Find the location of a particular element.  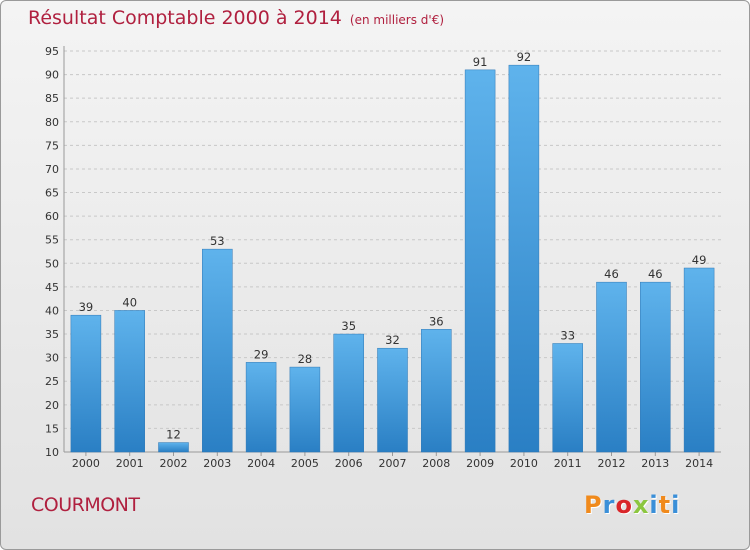

x-tick-label: 2006 is located at coordinates (349, 463).